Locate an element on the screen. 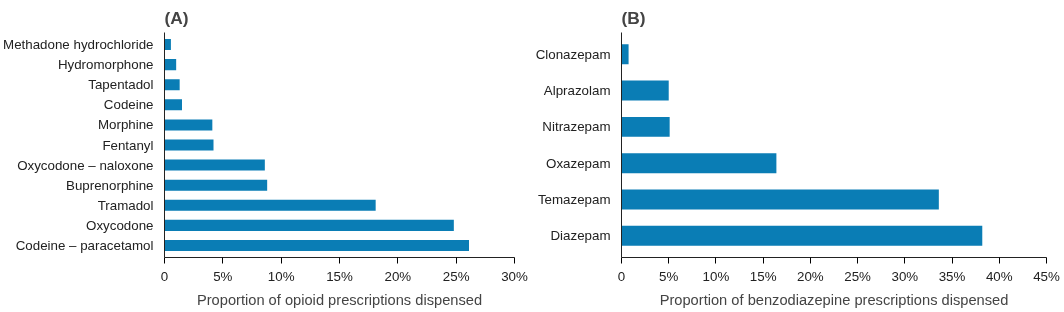  y-tick-label: Buprenorphine is located at coordinates (110, 185).